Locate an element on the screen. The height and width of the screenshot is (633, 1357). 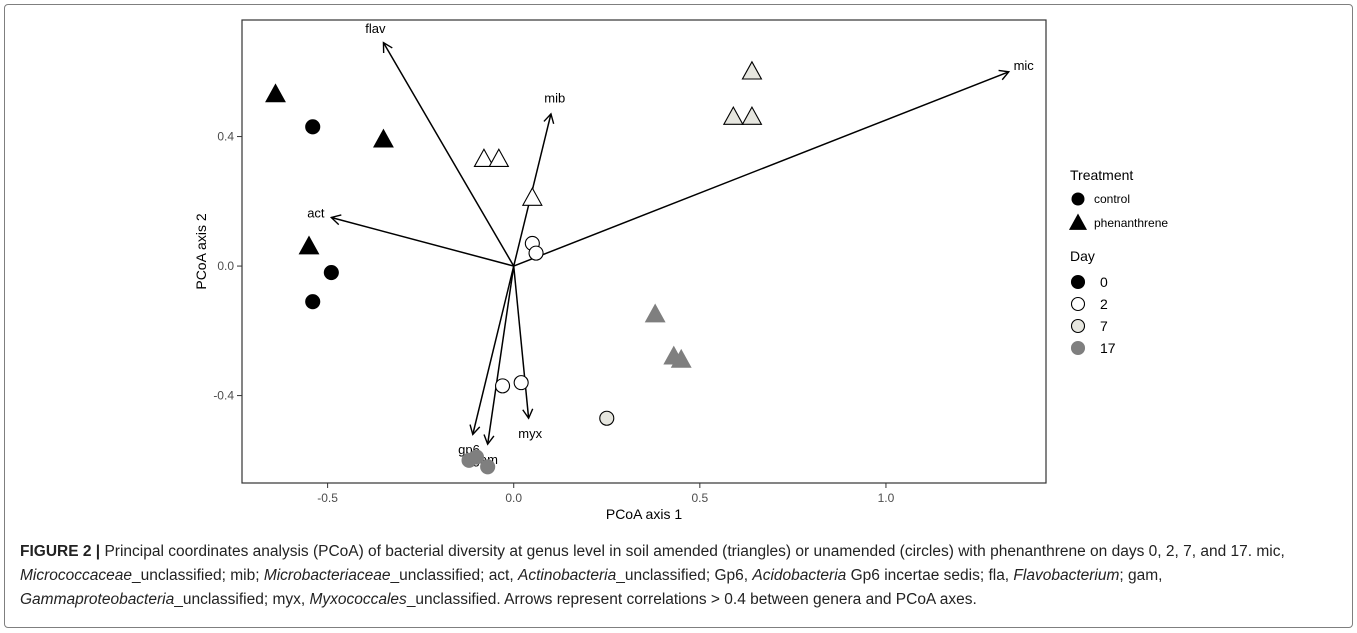
caption-taxon: Flavobacterium is located at coordinates (1066, 575).